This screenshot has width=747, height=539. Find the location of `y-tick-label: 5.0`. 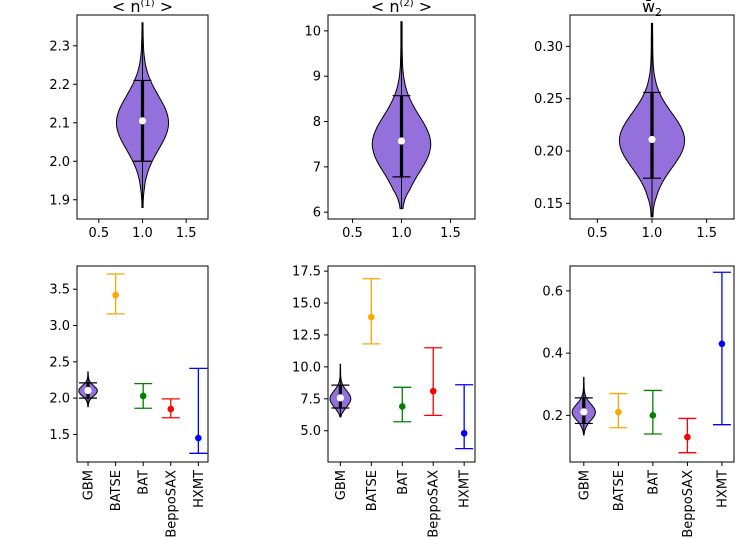

y-tick-label: 5.0 is located at coordinates (310, 431).